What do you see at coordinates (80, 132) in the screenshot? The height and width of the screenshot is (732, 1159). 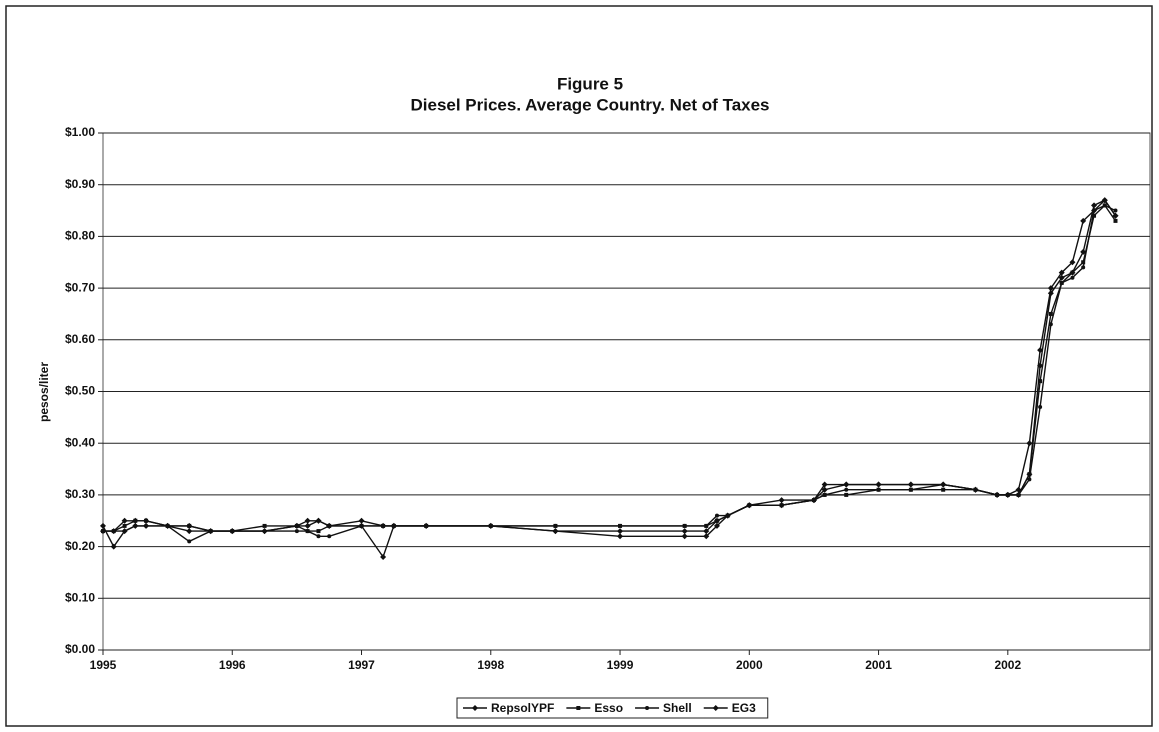 I see `y-tick-label: $1.00` at bounding box center [80, 132].